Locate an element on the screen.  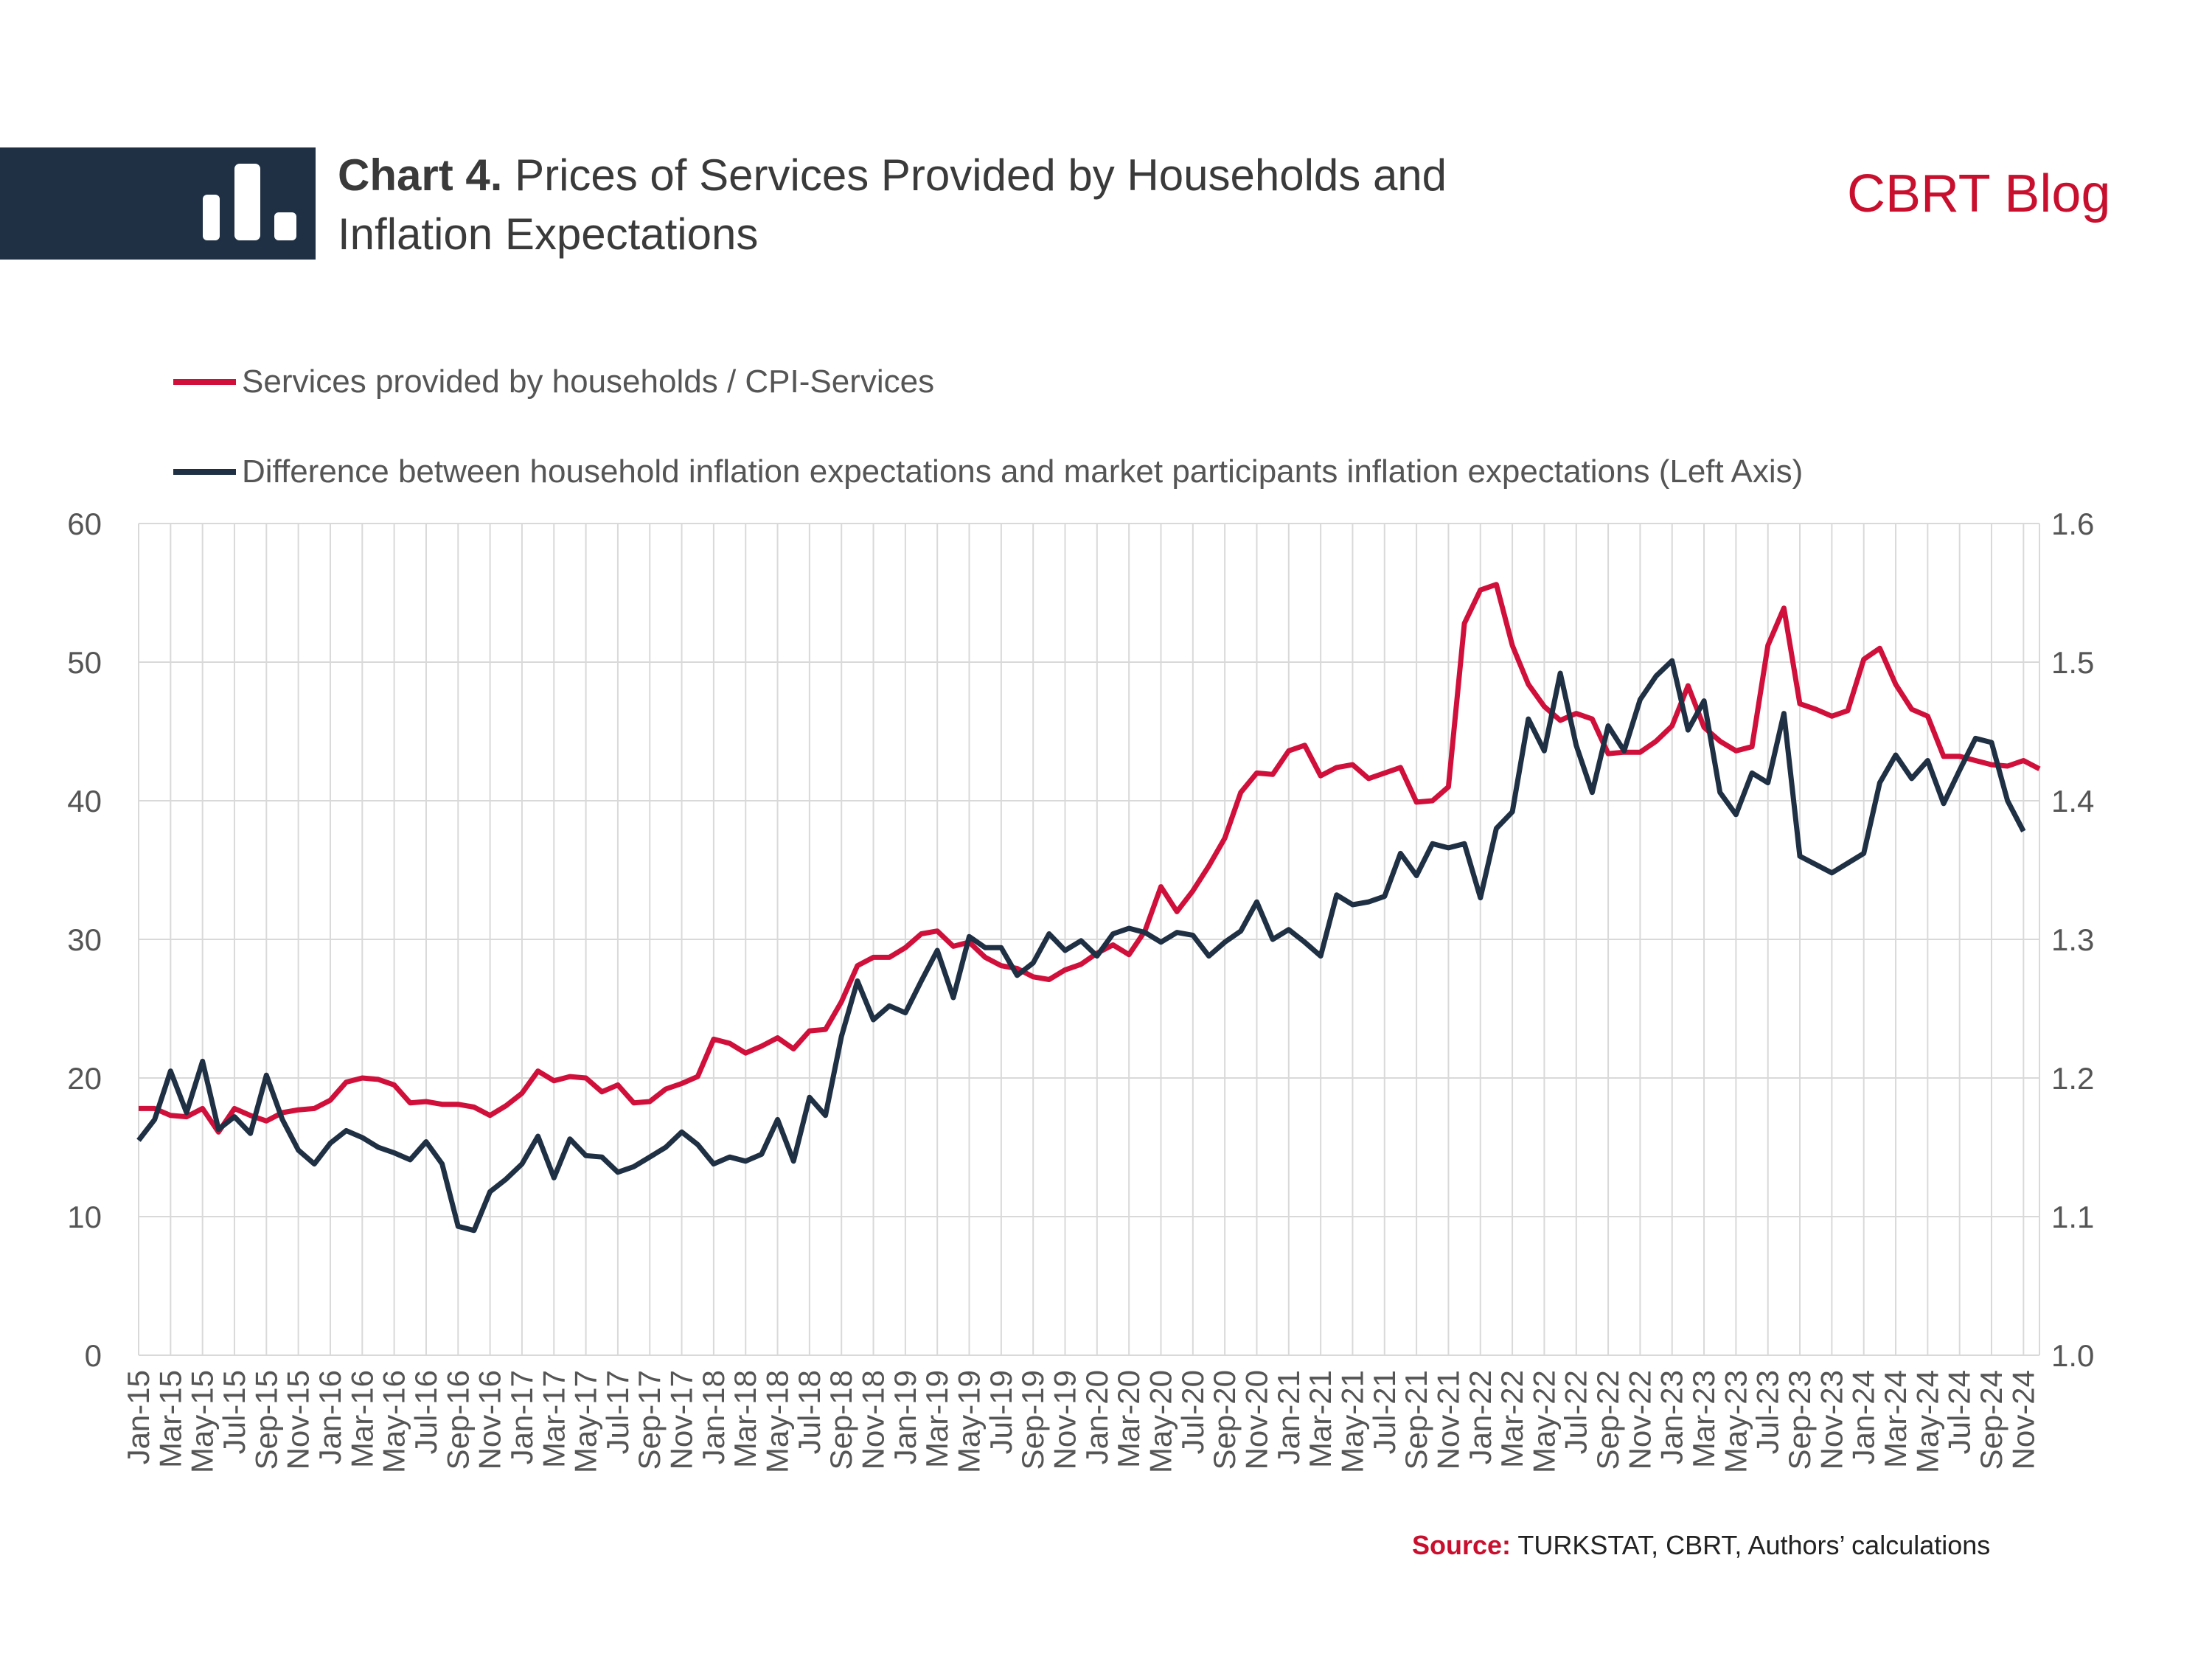
right-tick-label: 1.2 is located at coordinates (2072, 1078).